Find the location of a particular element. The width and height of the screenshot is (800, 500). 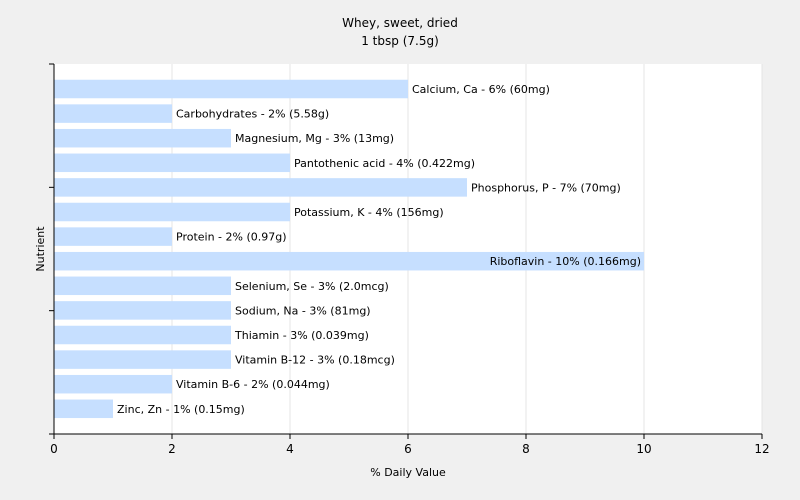

x-tick-label: 4 is located at coordinates (290, 449).